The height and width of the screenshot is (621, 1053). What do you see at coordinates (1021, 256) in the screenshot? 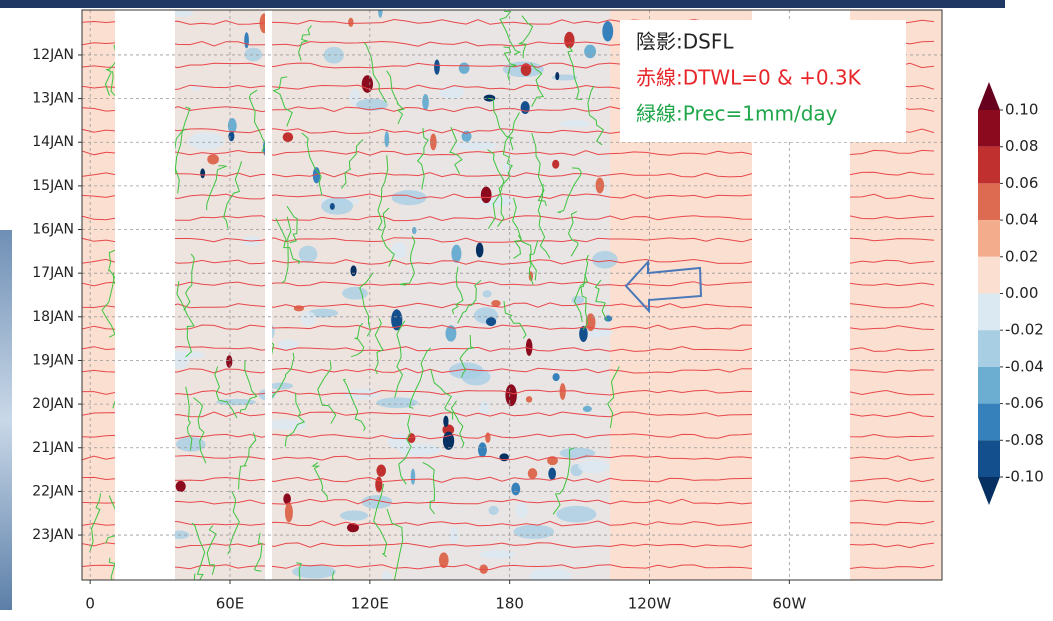
I see `colorbar-label: 0.02` at bounding box center [1021, 256].